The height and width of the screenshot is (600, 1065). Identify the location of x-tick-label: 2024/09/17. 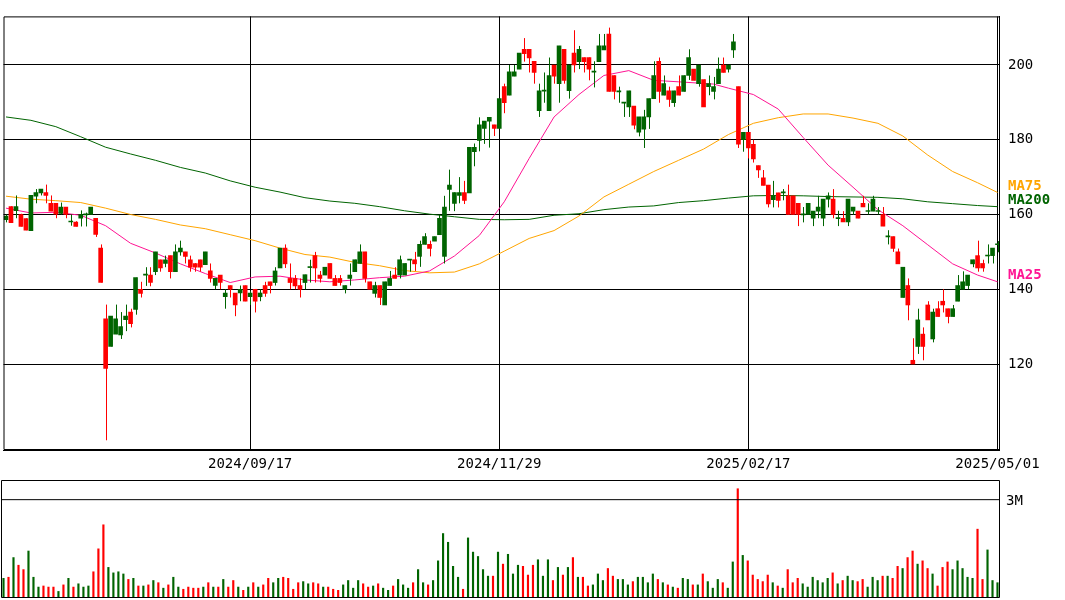
(250, 463).